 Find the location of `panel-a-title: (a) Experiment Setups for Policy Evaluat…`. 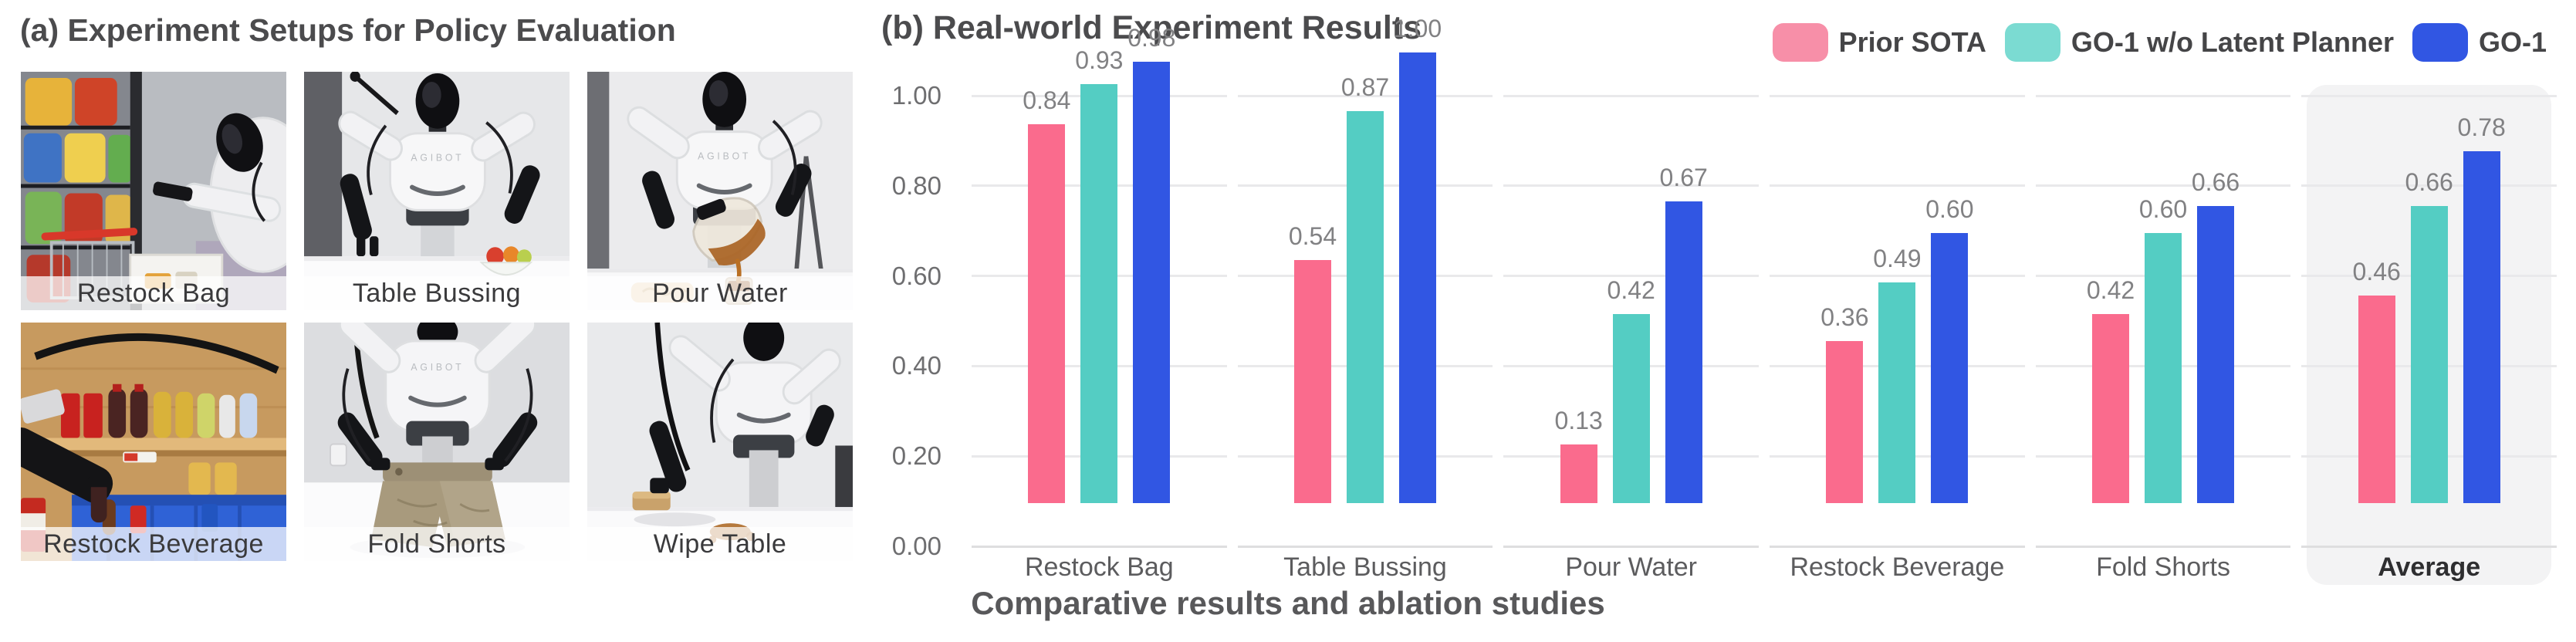

panel-a-title: (a) Experiment Setups for Policy Evaluat… is located at coordinates (348, 30).